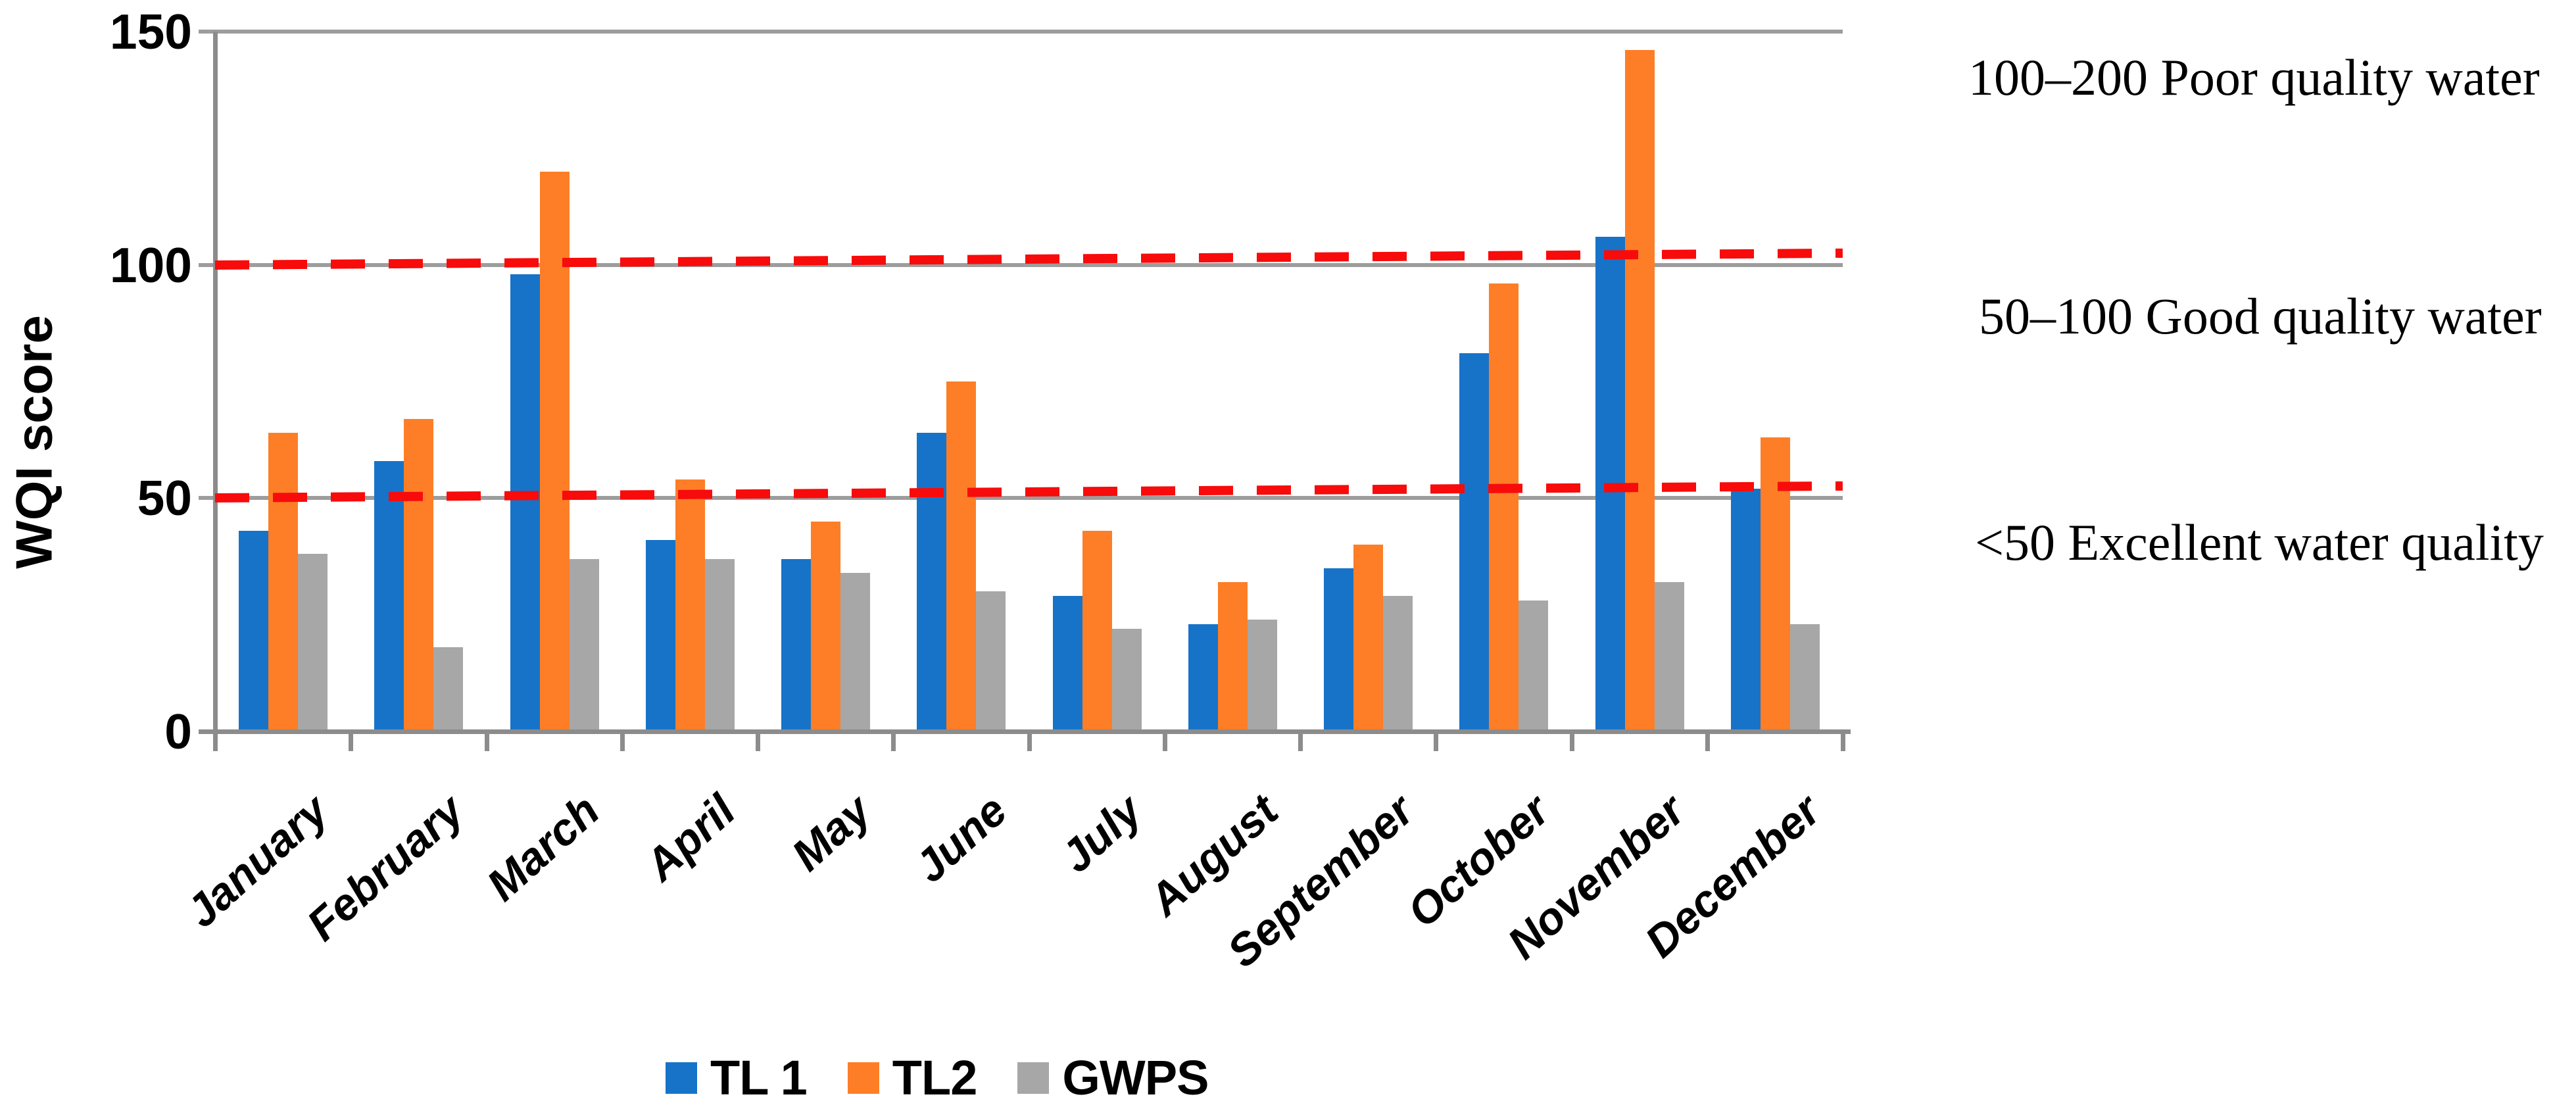 Image resolution: width=2576 pixels, height=1105 pixels. What do you see at coordinates (150, 265) in the screenshot?
I see `y-tick-label-100: 100` at bounding box center [150, 265].